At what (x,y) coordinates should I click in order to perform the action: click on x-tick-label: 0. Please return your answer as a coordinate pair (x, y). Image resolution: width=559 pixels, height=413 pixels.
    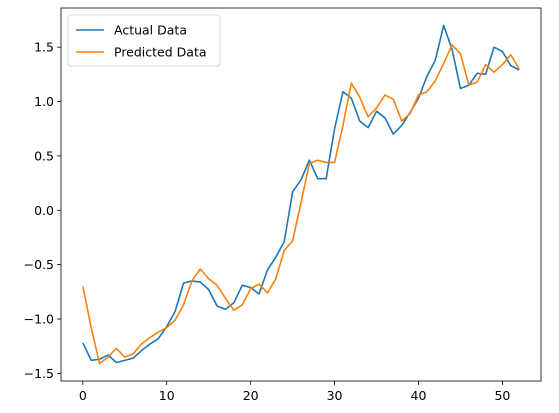
    Looking at the image, I should click on (83, 395).